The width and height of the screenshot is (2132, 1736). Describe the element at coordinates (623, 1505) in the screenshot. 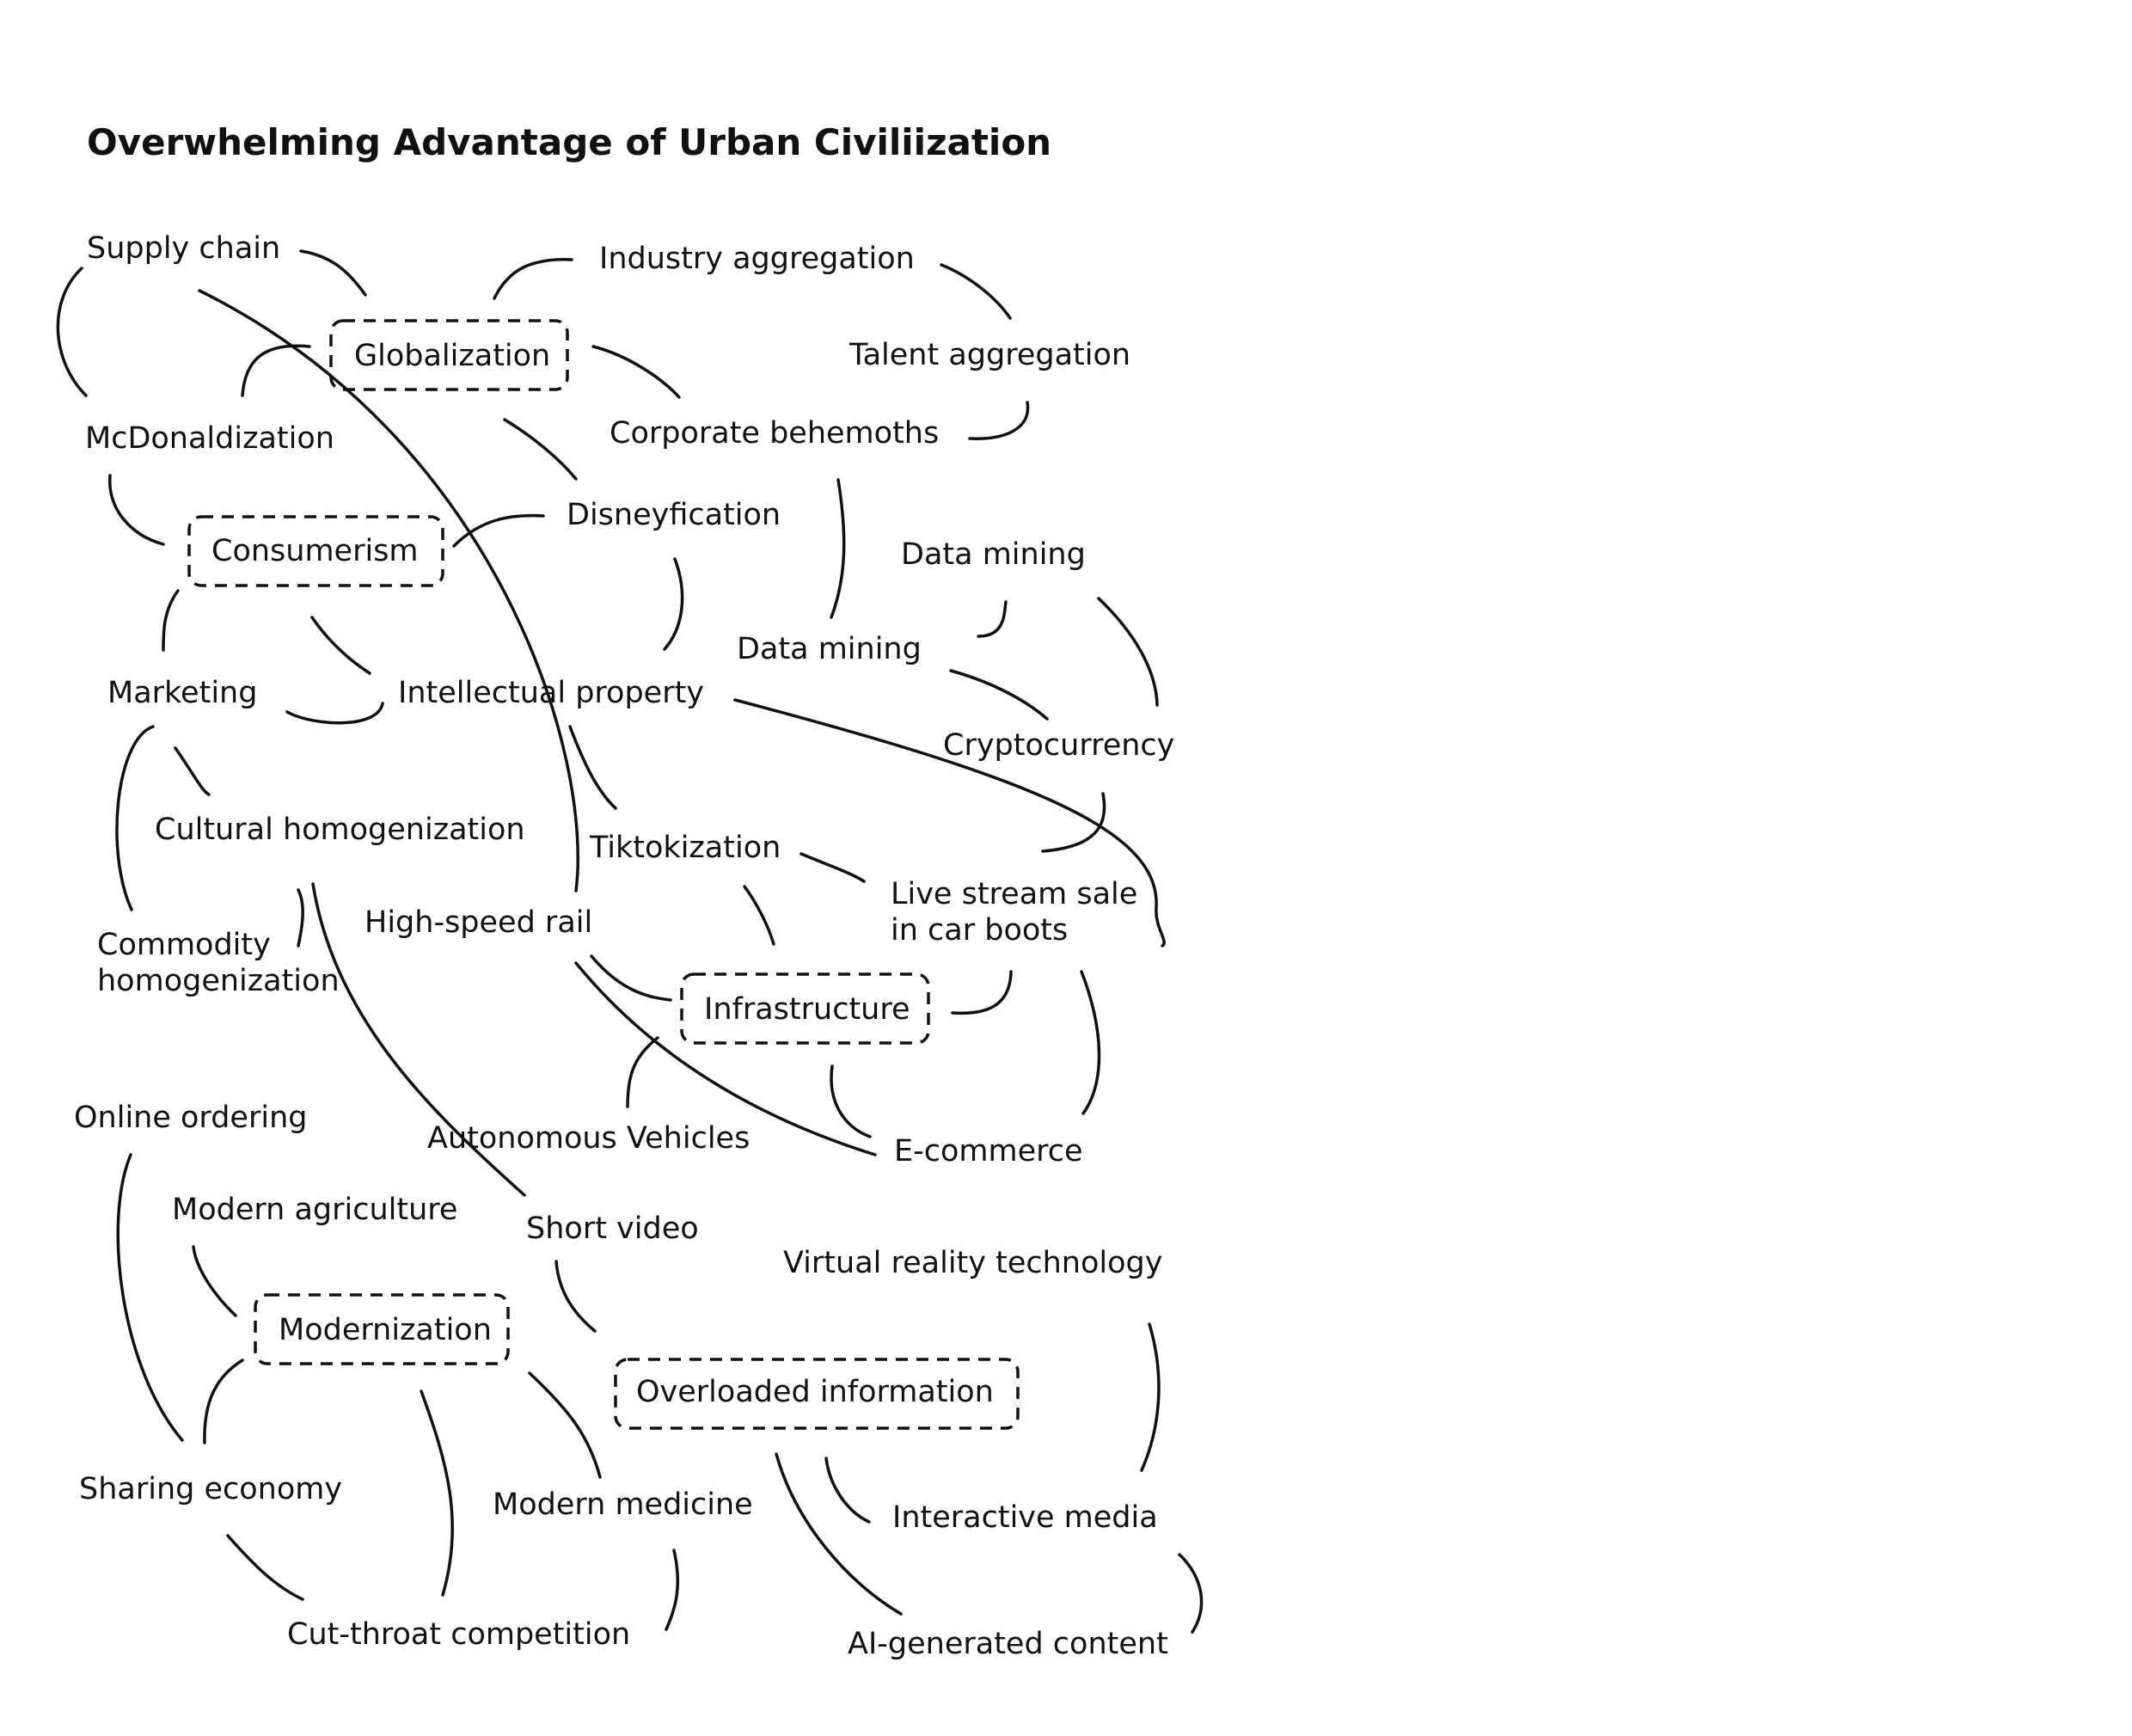

I see `term-modern-medicine: Modern medicine` at that location.